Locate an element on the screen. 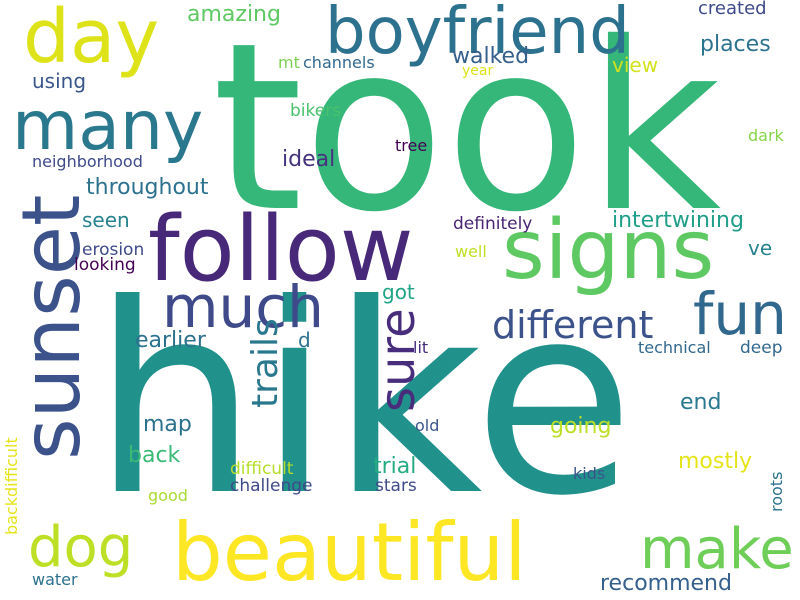 This screenshot has width=800, height=600. word-earlier: earlier is located at coordinates (170, 340).